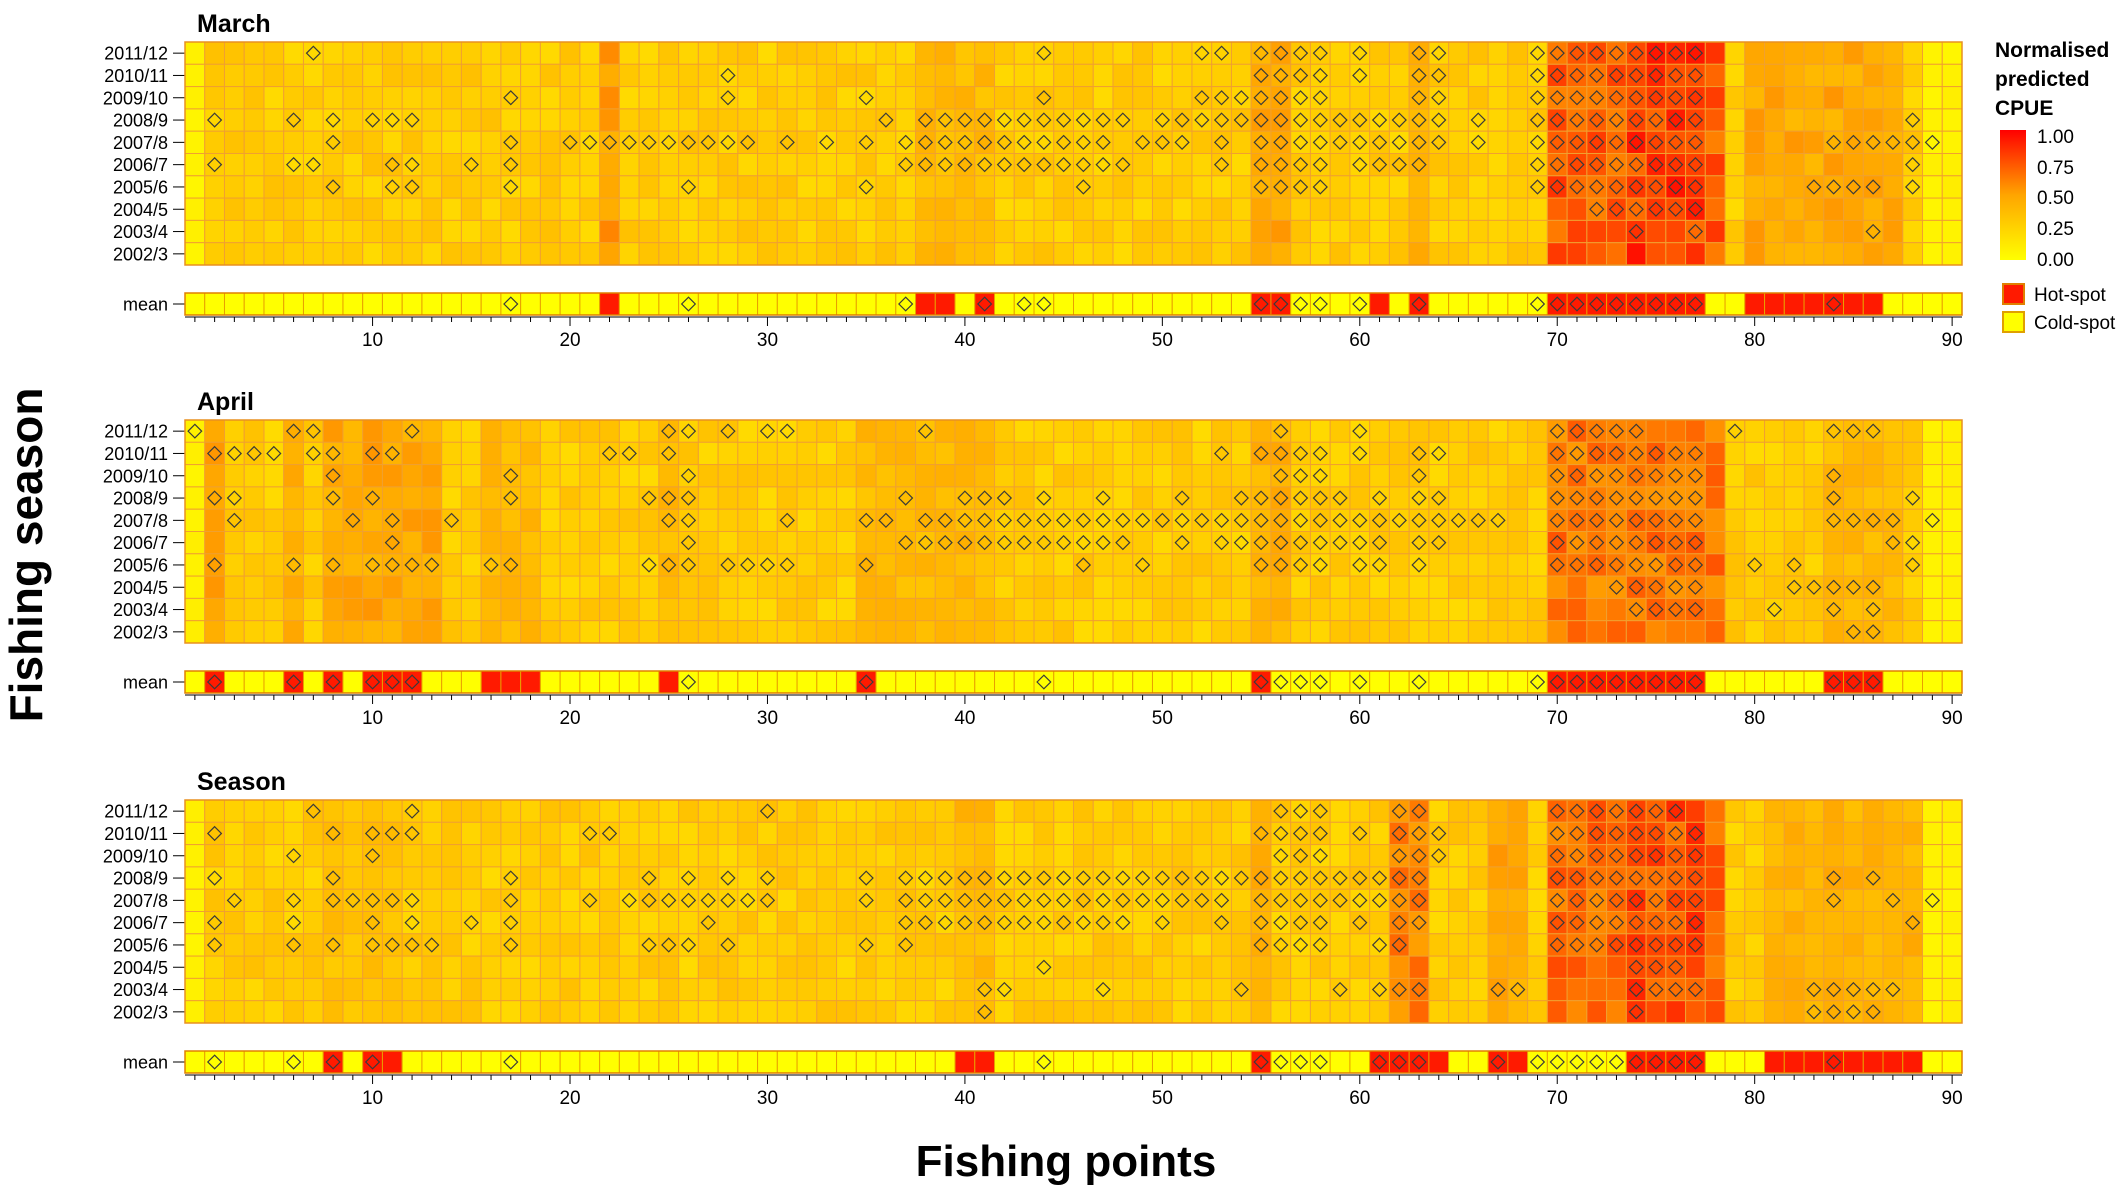  I want to click on x-tick-label: 50, so click(1162, 340).